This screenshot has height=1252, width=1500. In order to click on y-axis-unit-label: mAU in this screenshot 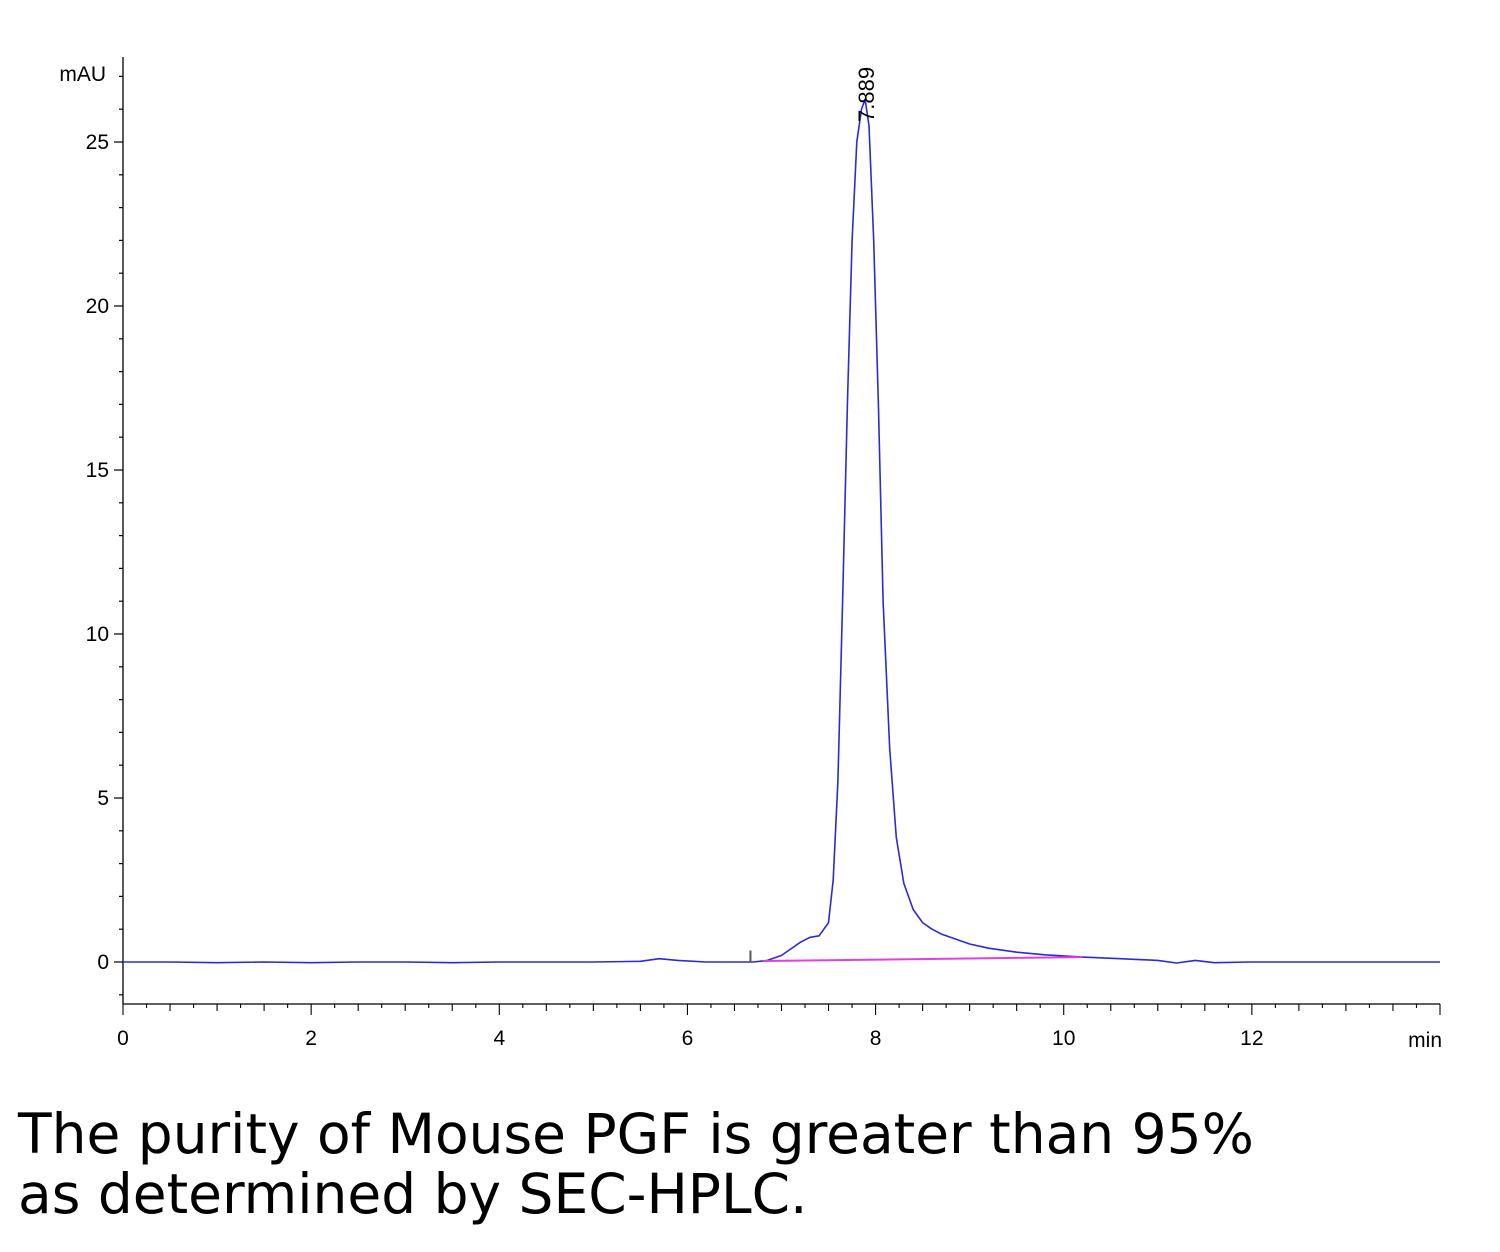, I will do `click(82, 74)`.